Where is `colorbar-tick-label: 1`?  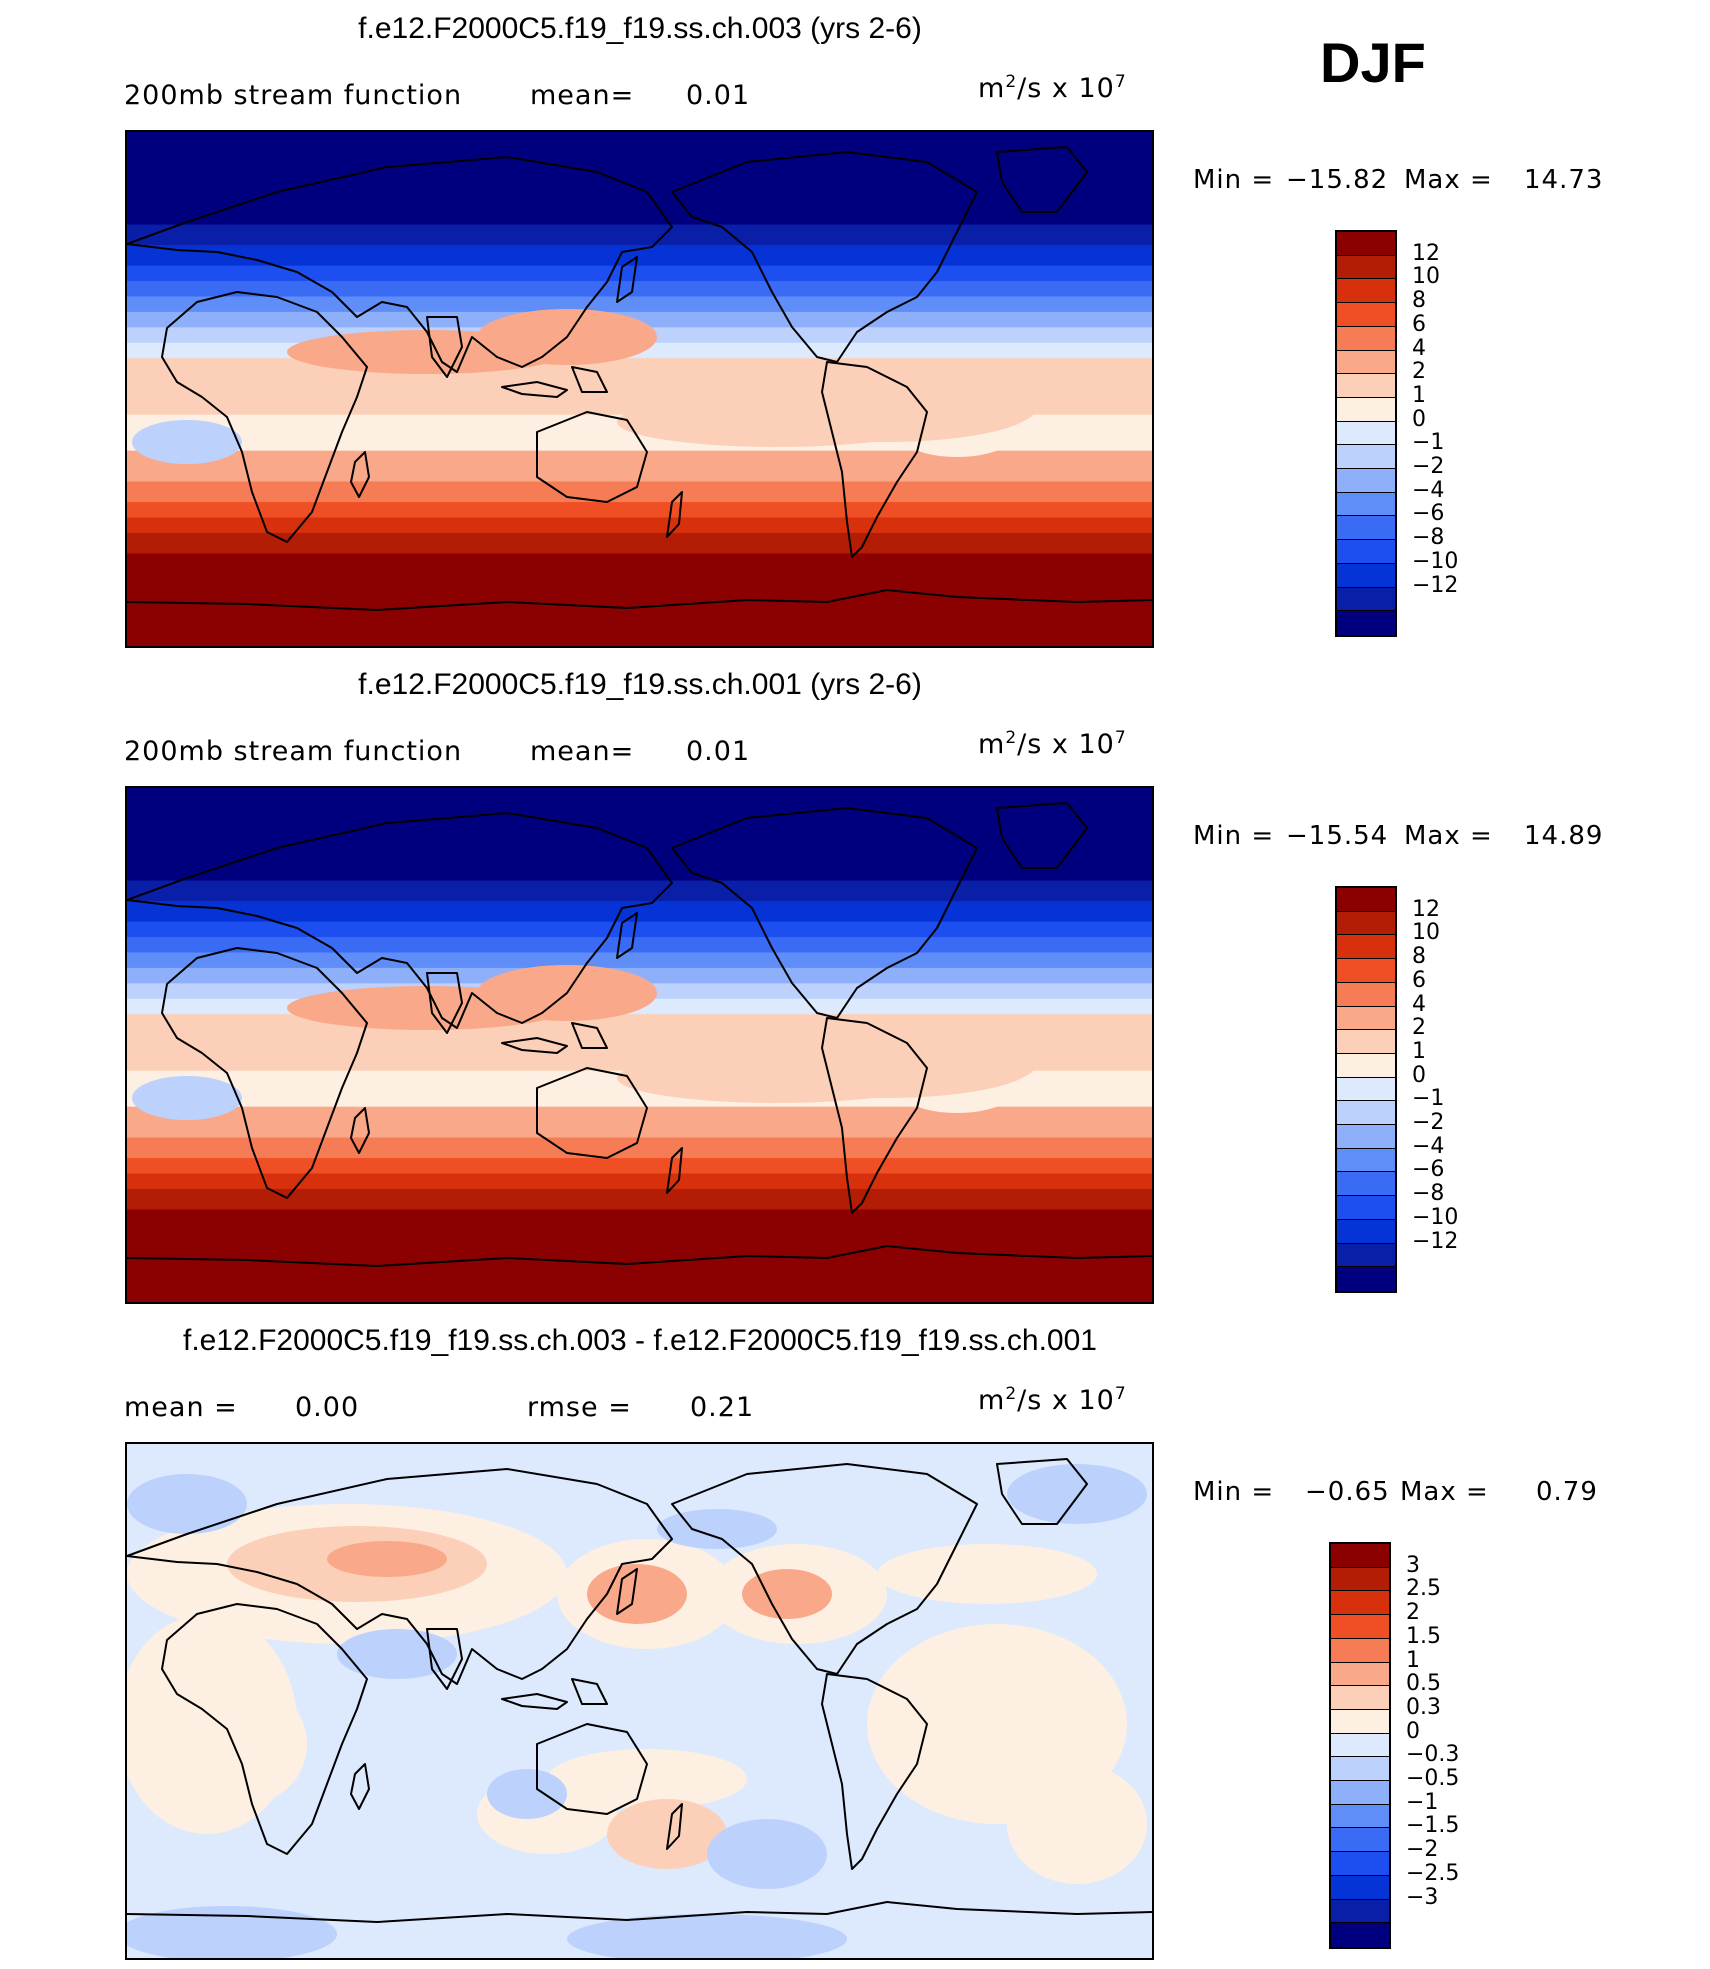 colorbar-tick-label: 1 is located at coordinates (1413, 1660).